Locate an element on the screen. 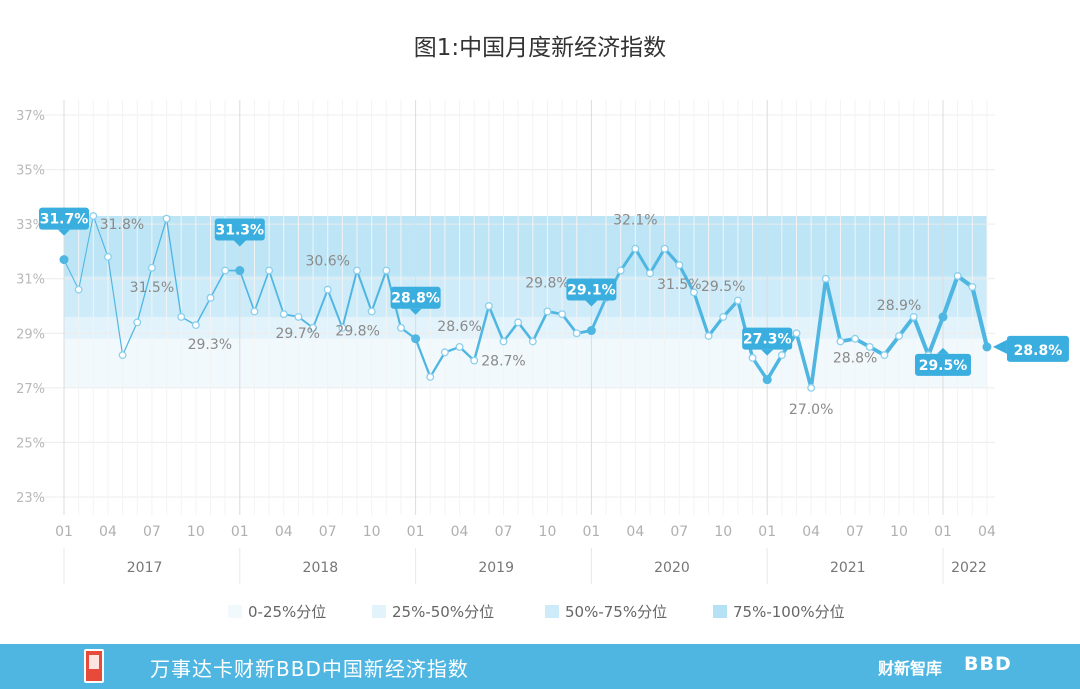 Image resolution: width=1080 pixels, height=689 pixels. x-tick-label: 01 is located at coordinates (591, 532).